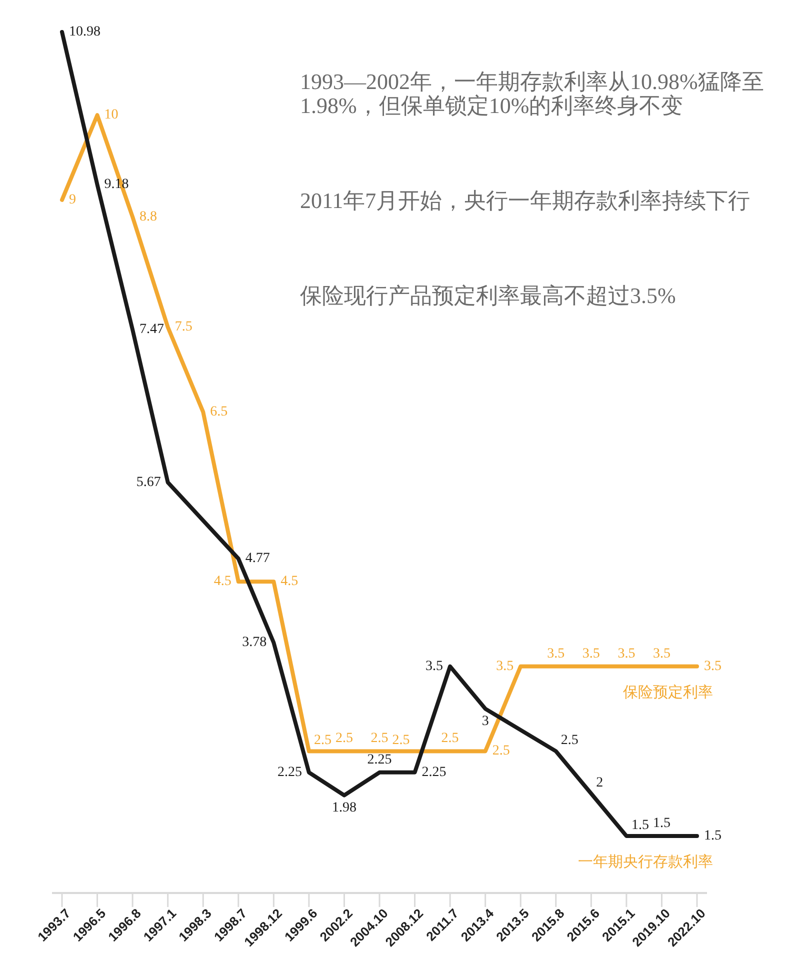  I want to click on annotation: 1.98%，但保单锁定10%的利率终身不变, so click(492, 105).